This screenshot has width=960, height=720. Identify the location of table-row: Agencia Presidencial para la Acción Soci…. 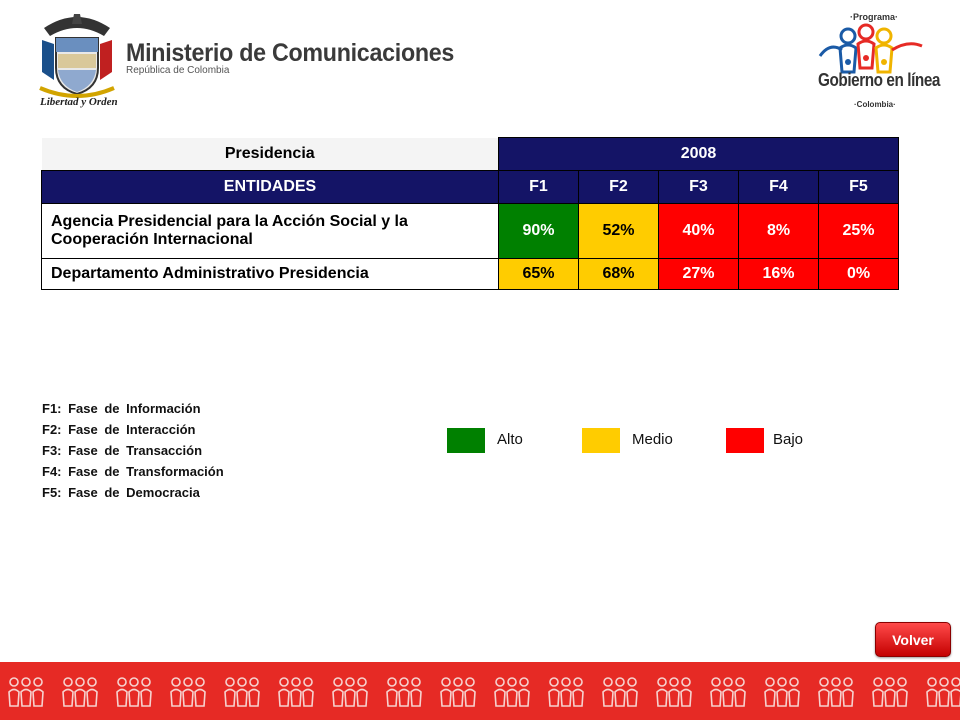
(470, 231).